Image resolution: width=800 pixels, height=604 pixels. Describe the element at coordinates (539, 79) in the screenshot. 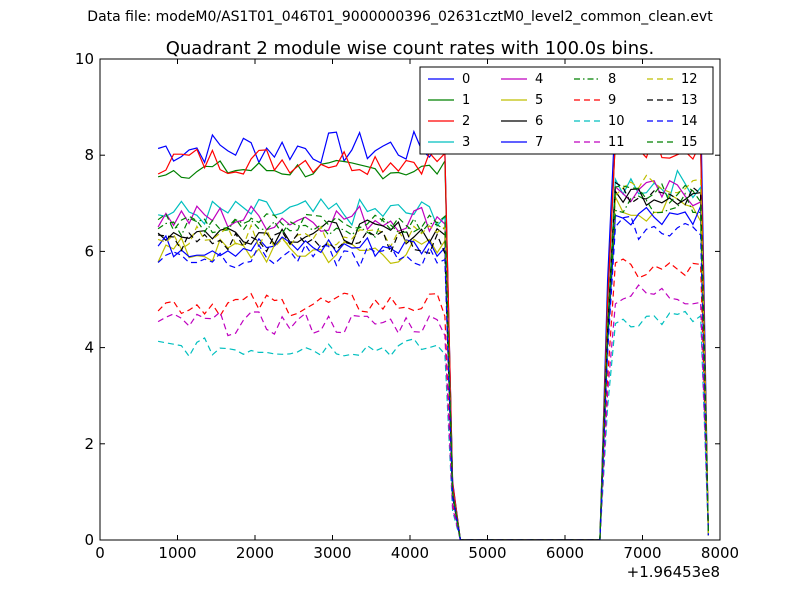

I see `legend-label-4: 4` at that location.